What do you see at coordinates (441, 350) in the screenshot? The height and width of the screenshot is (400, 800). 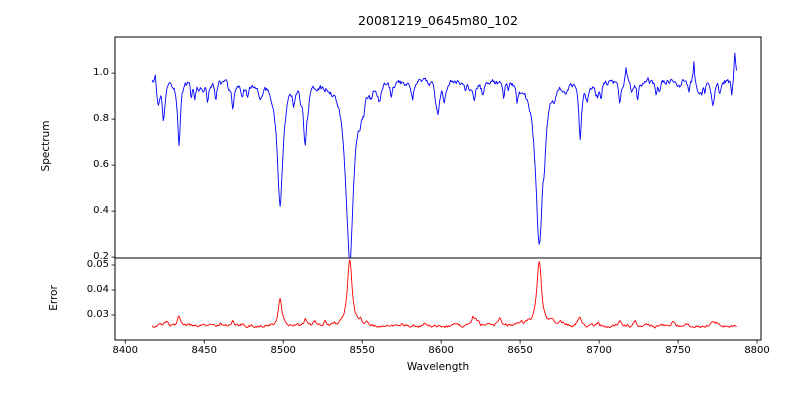 I see `x-tick-label: 8600` at bounding box center [441, 350].